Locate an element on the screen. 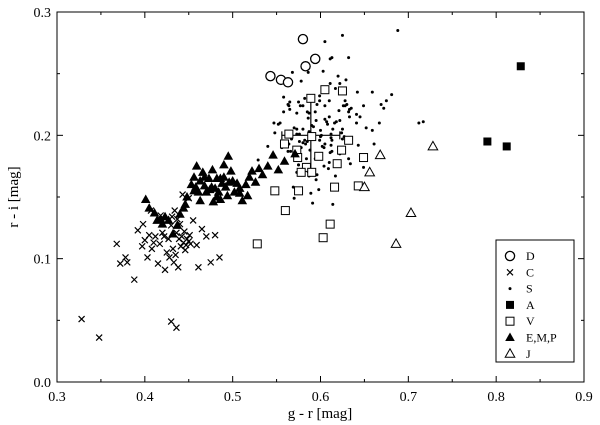 The width and height of the screenshot is (600, 425). legend-item: S is located at coordinates (520, 289).